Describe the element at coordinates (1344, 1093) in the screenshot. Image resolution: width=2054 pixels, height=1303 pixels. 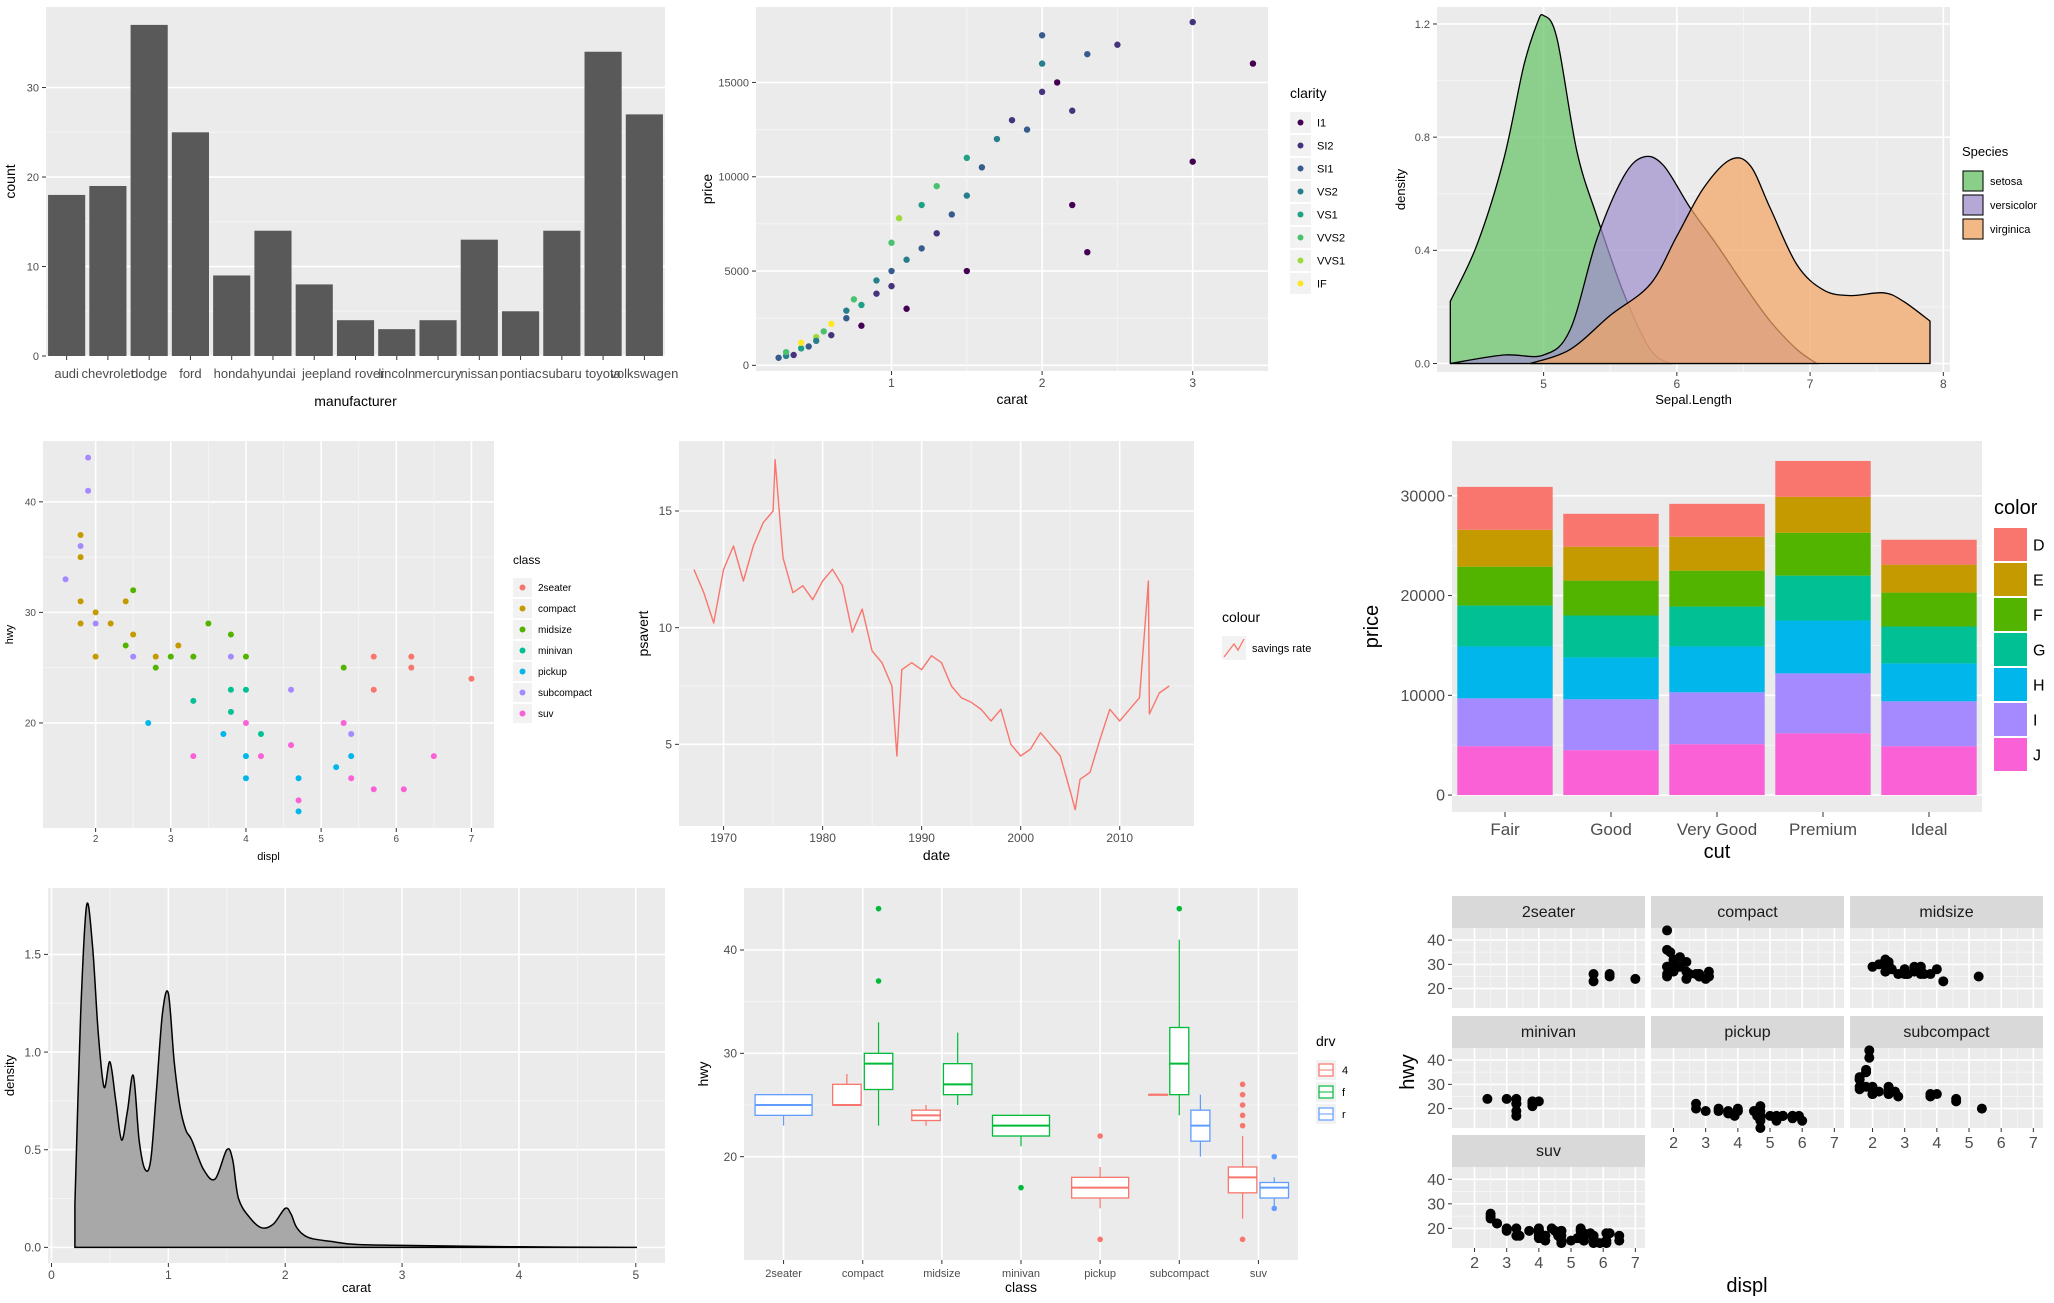
I see `box-legend-label: f` at that location.